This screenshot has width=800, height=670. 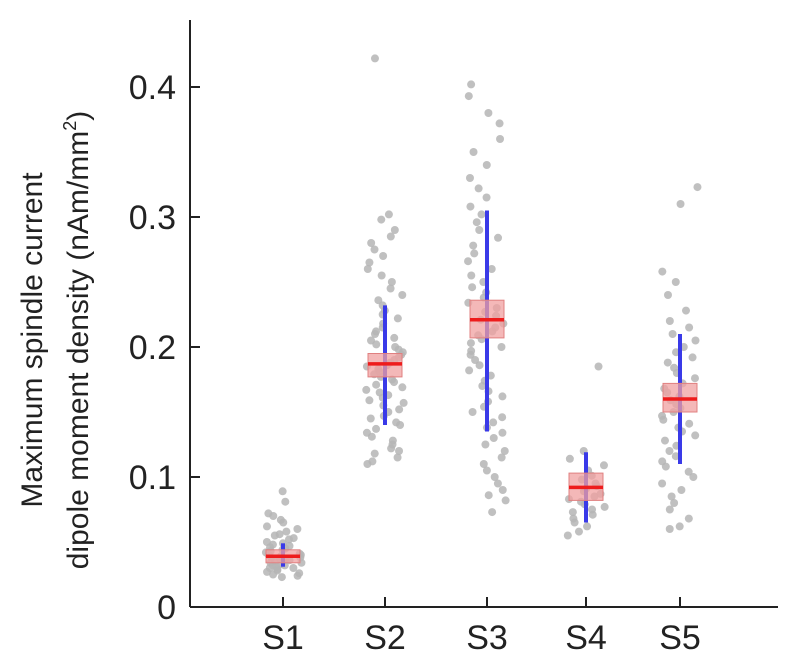 I want to click on y-axis-ticks: 0 0.1 0.2 0.3 0.4, so click(x=164, y=348).